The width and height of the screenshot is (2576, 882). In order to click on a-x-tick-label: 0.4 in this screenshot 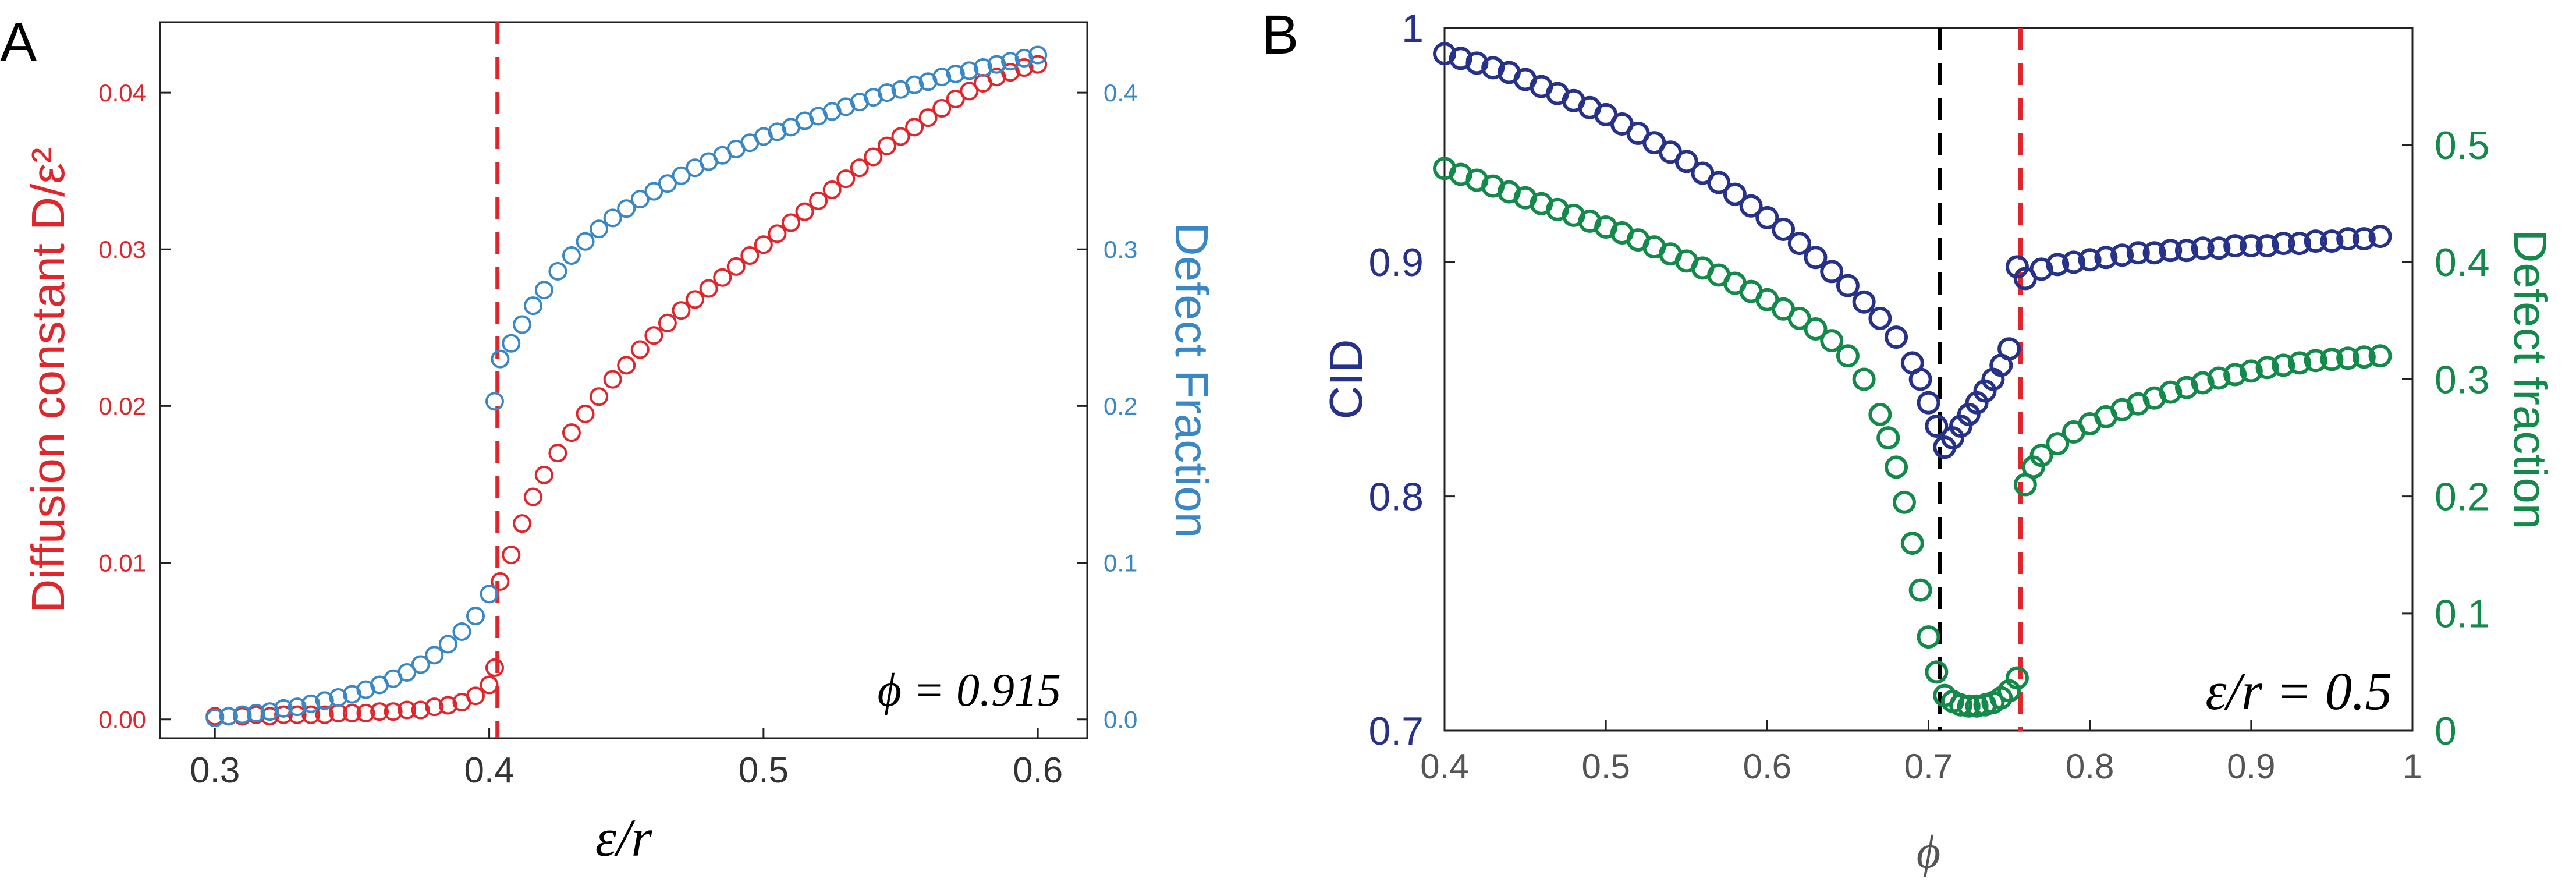, I will do `click(489, 770)`.